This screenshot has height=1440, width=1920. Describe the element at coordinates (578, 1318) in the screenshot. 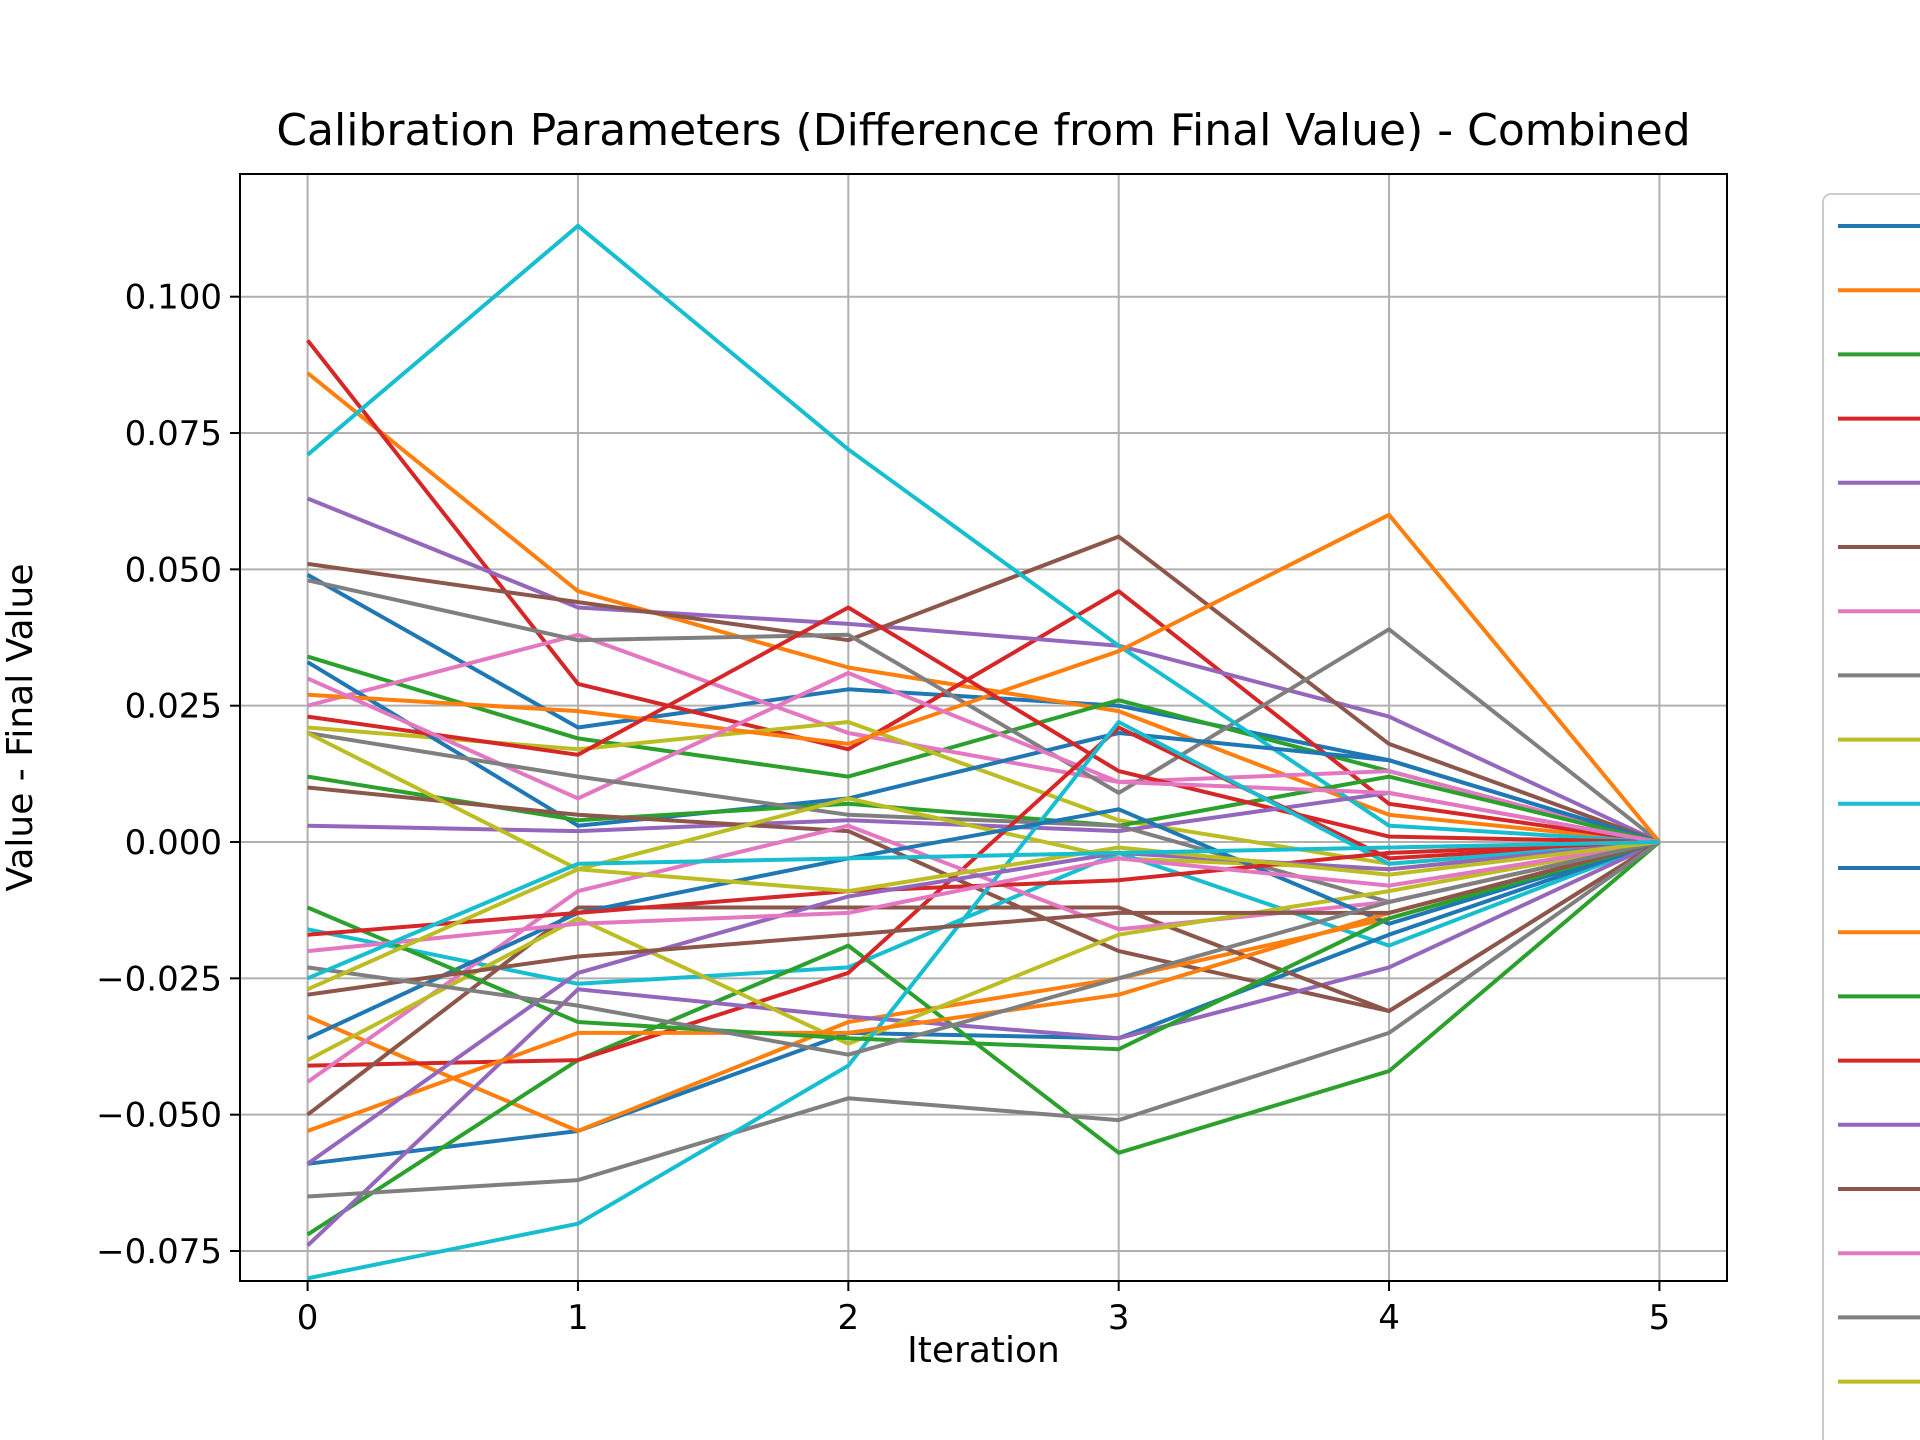

I see `x-tick-label-1: 1` at that location.